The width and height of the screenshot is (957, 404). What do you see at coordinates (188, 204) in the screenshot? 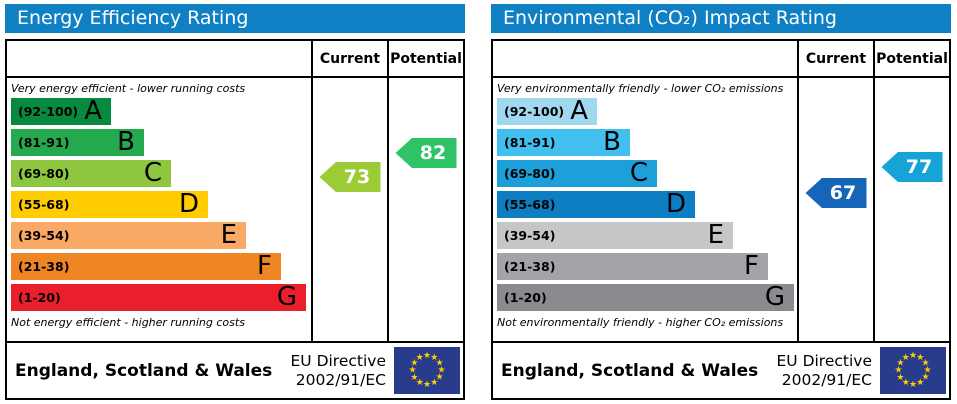
I see `band-letter: D` at bounding box center [188, 204].